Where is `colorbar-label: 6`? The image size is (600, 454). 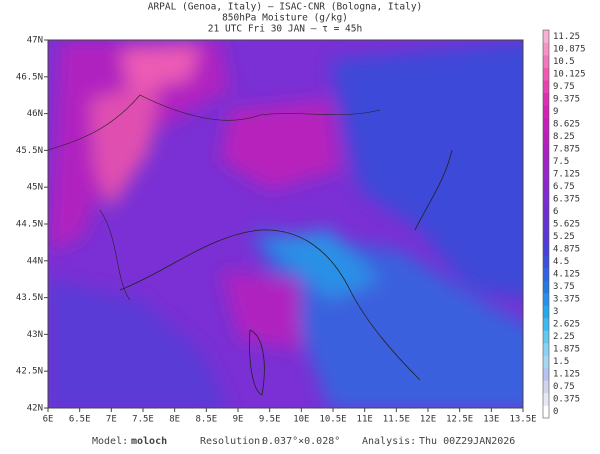 colorbar-label: 6 is located at coordinates (555, 212).